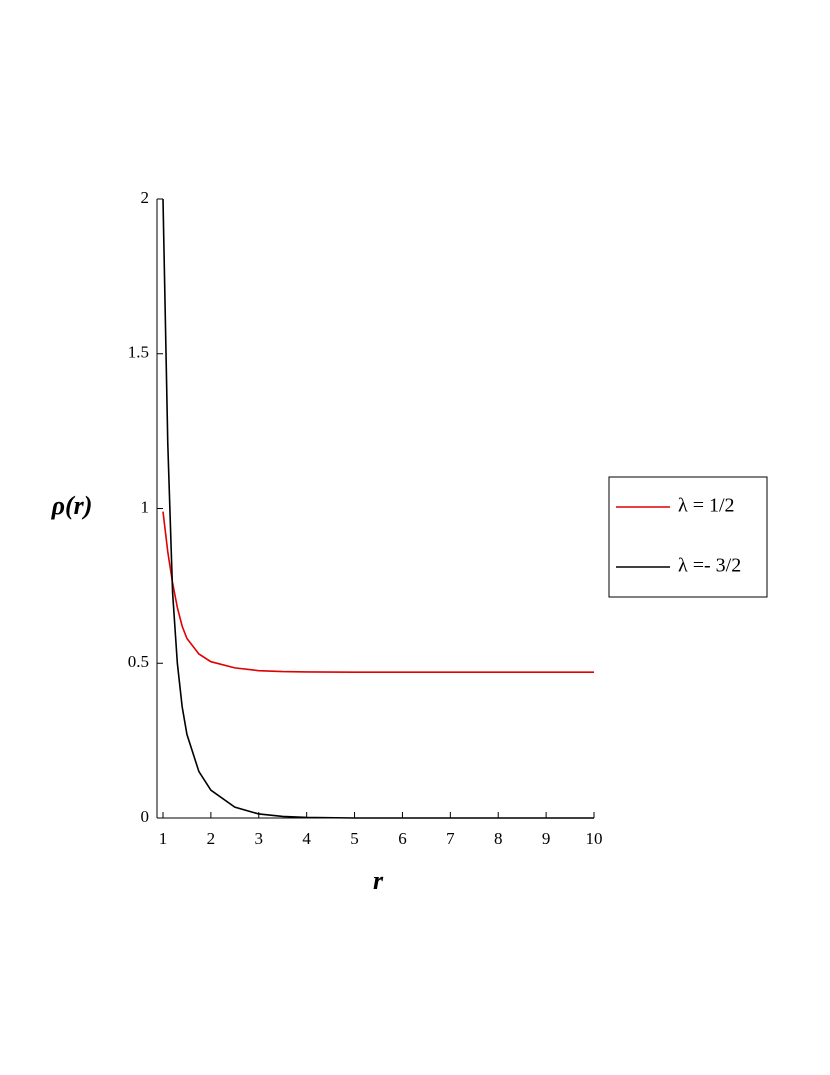  I want to click on y-tick-label: 1, so click(145, 506).